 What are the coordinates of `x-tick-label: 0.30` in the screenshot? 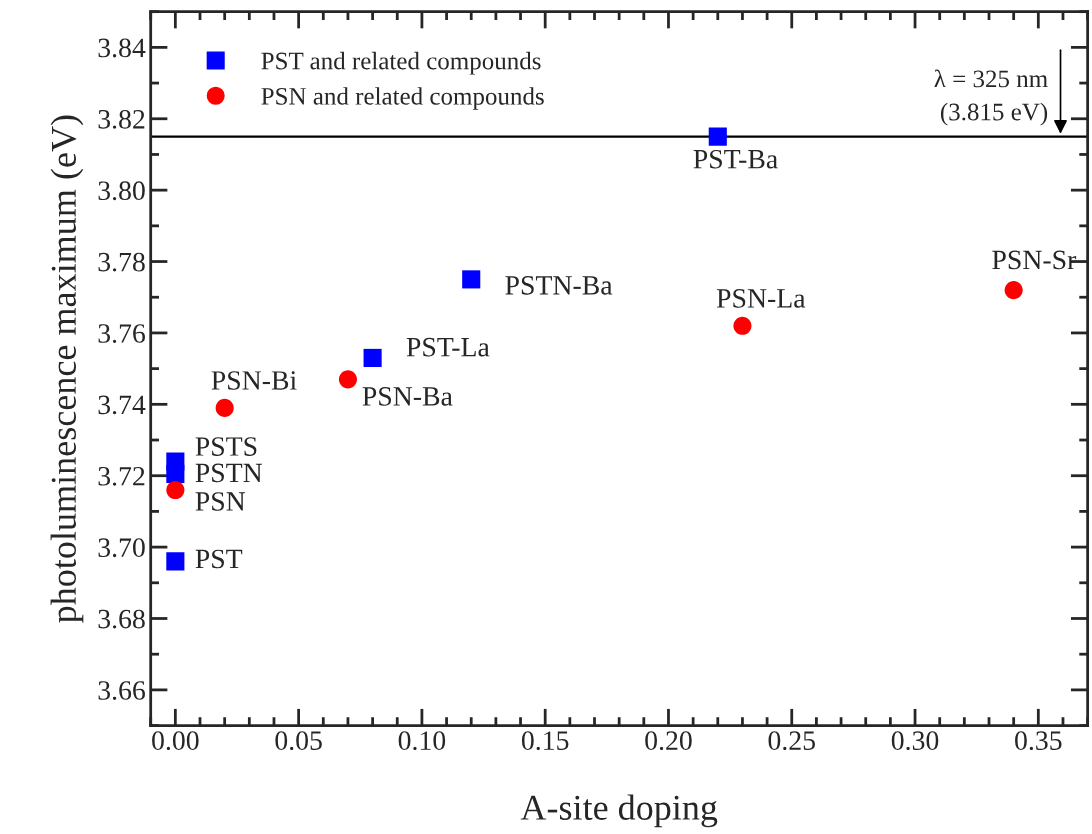 It's located at (915, 741).